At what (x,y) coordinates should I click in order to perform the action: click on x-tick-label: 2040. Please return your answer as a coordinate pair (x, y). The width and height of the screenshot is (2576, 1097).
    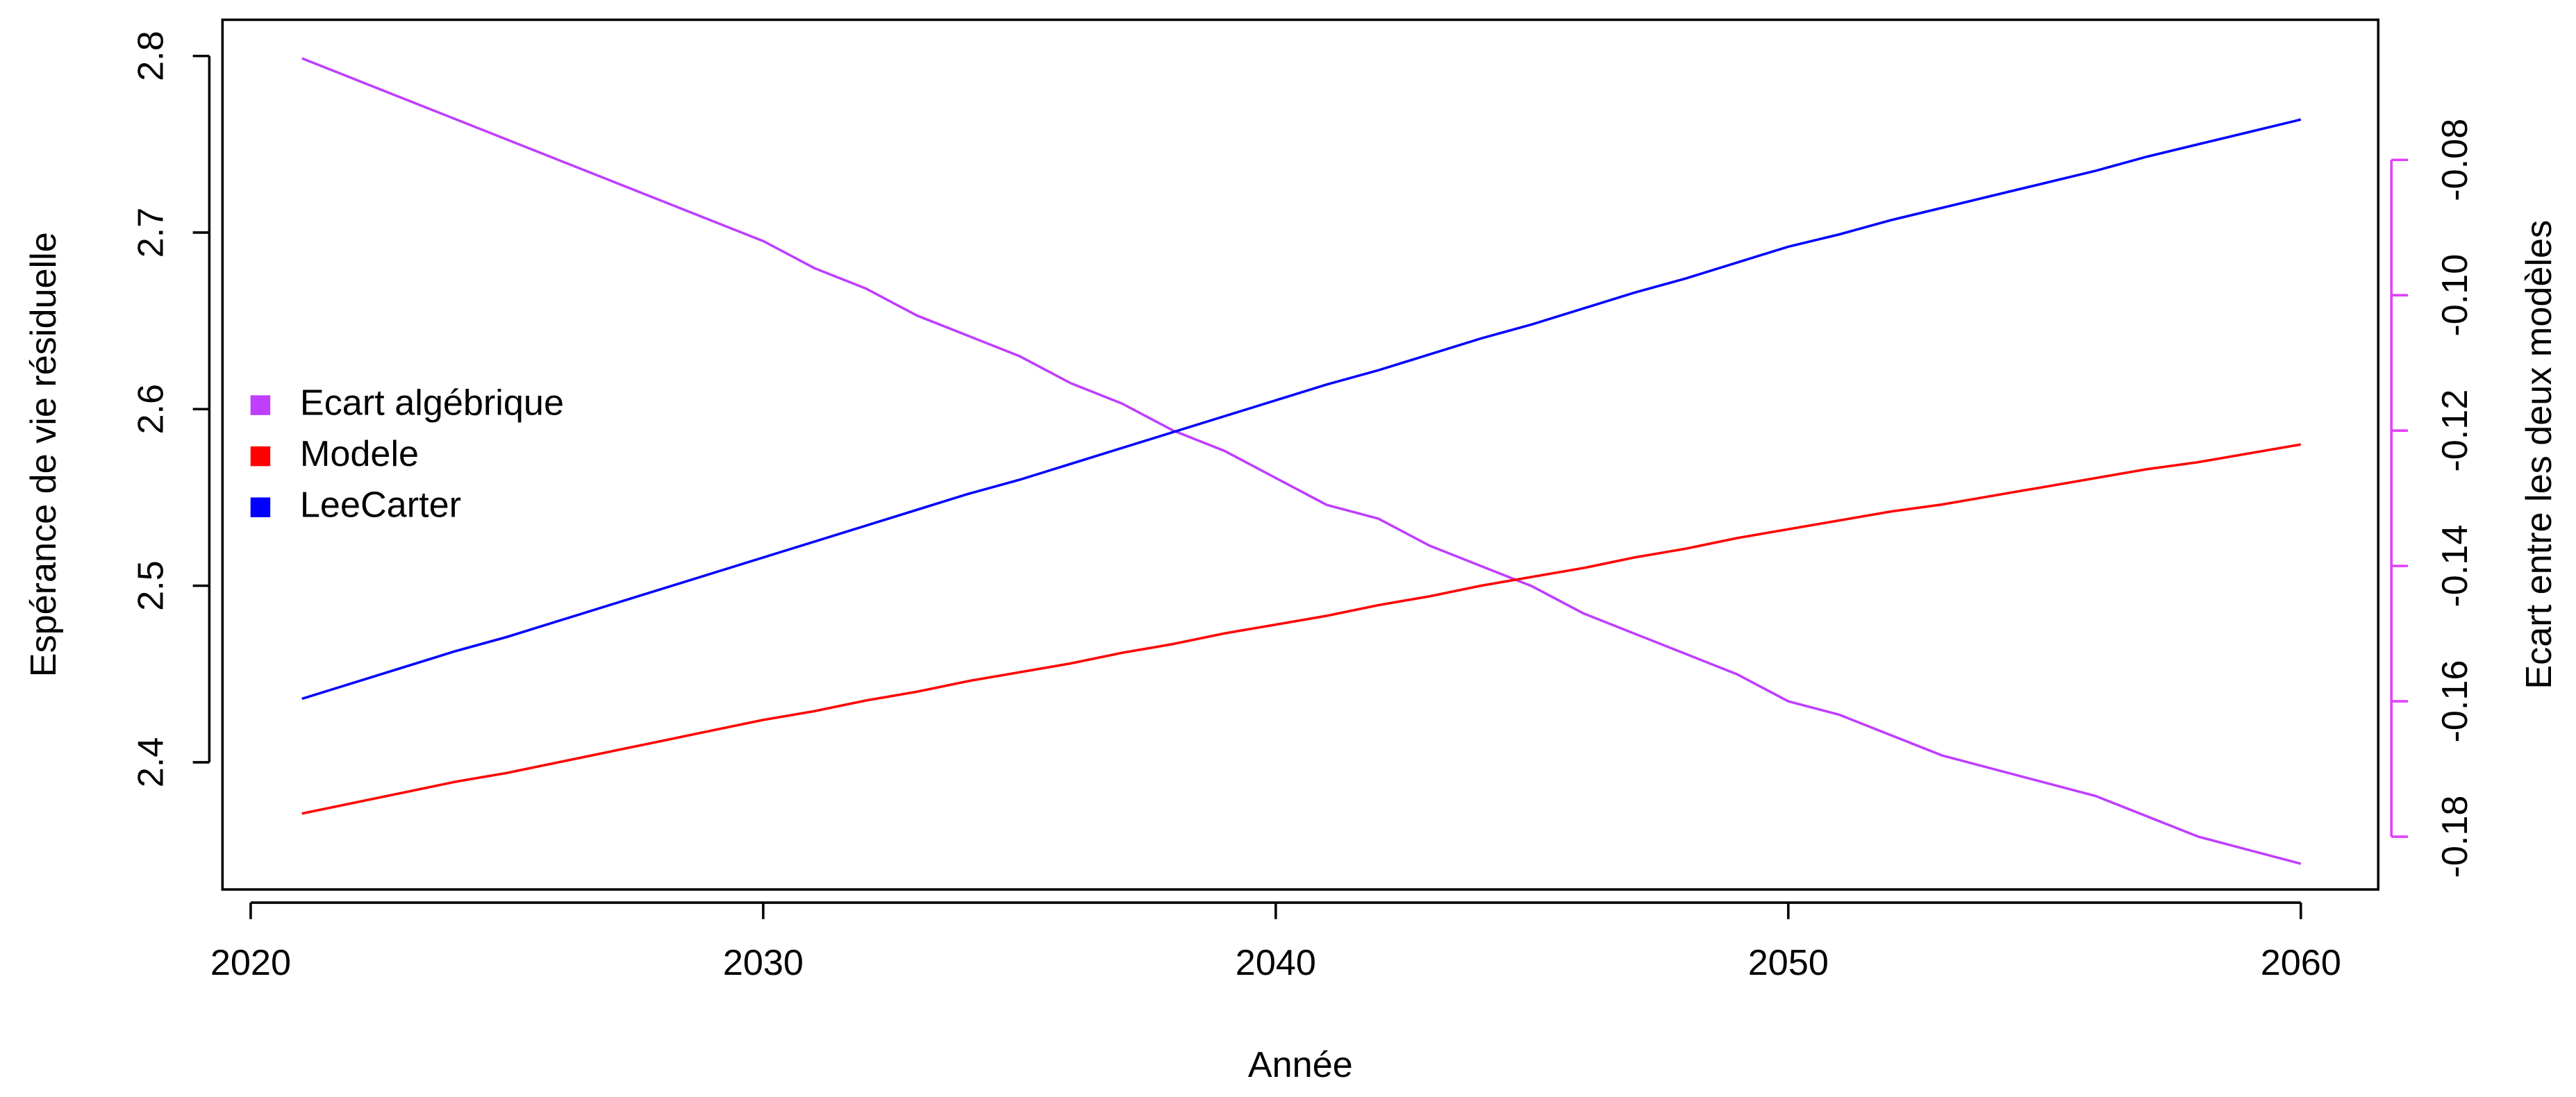
    Looking at the image, I should click on (1276, 963).